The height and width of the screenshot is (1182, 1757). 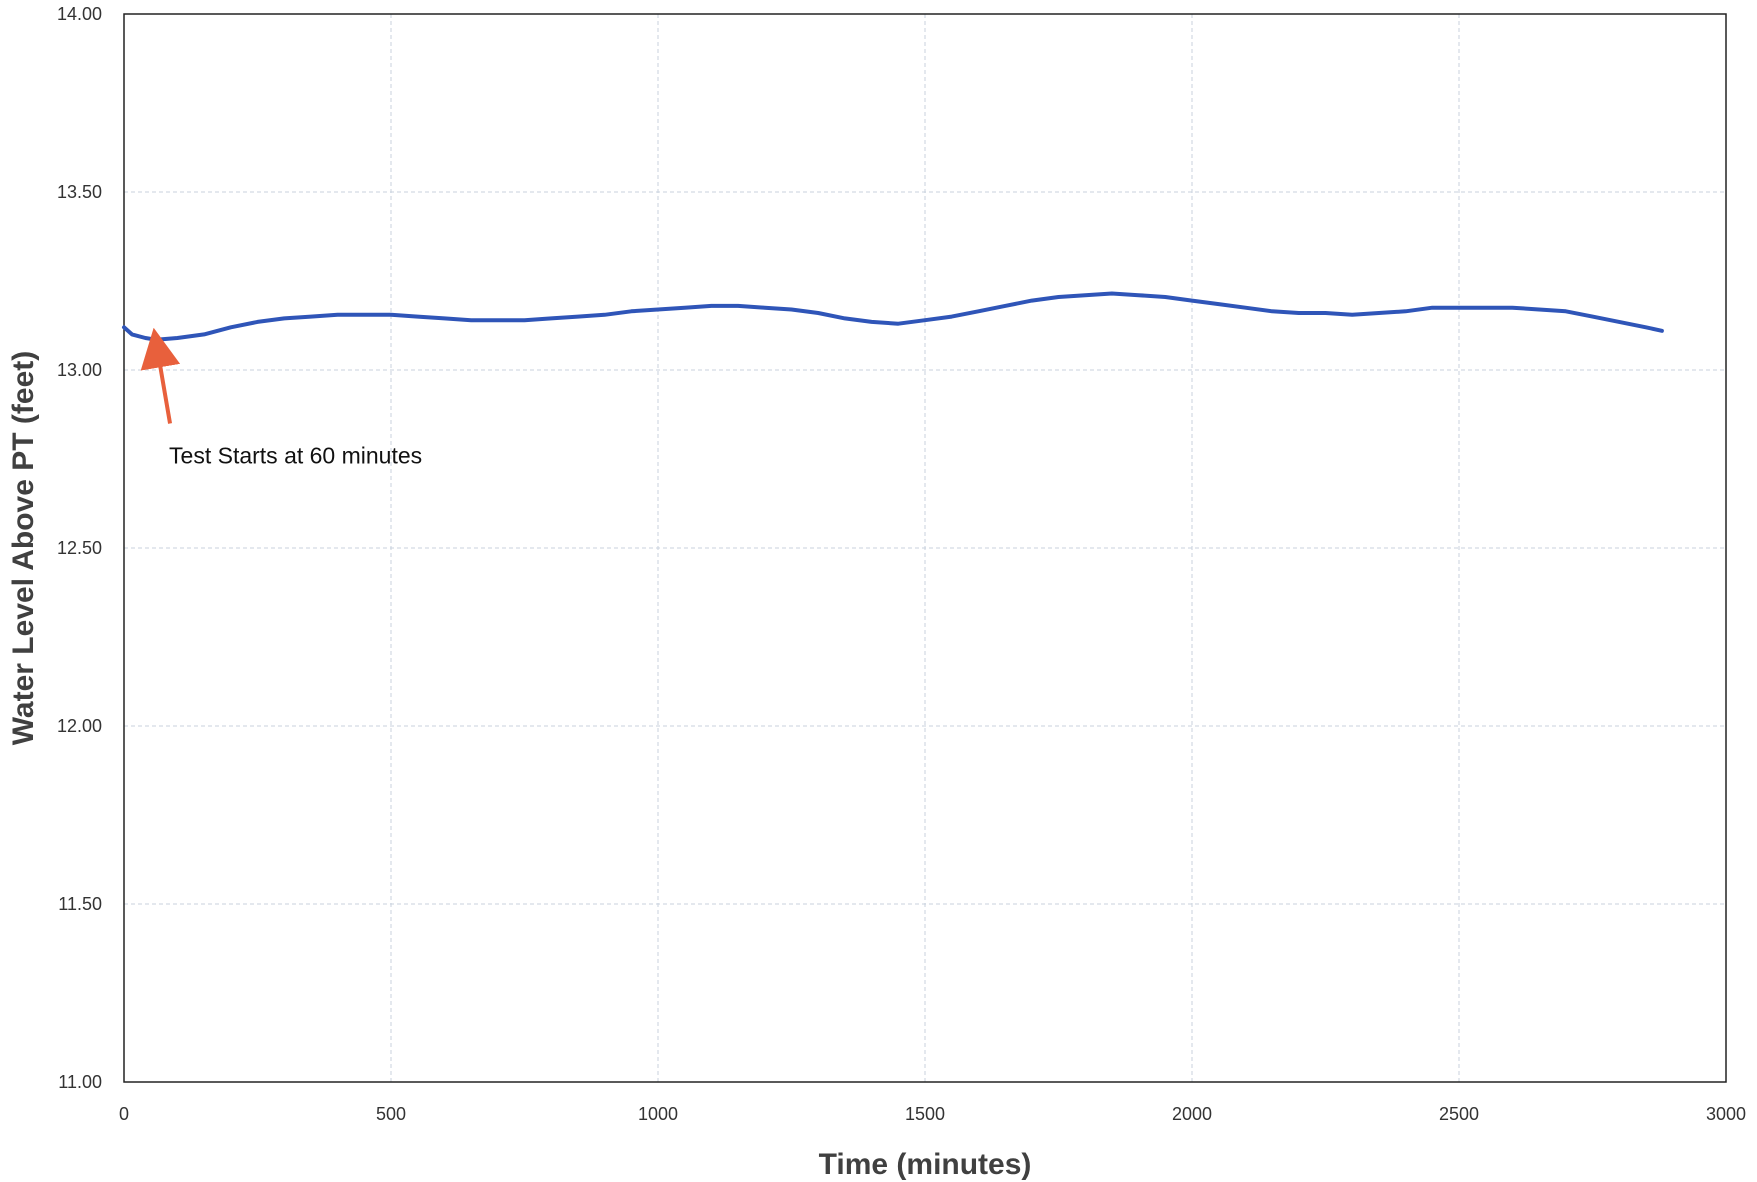 What do you see at coordinates (79, 370) in the screenshot?
I see `y-tick-label: 13.00` at bounding box center [79, 370].